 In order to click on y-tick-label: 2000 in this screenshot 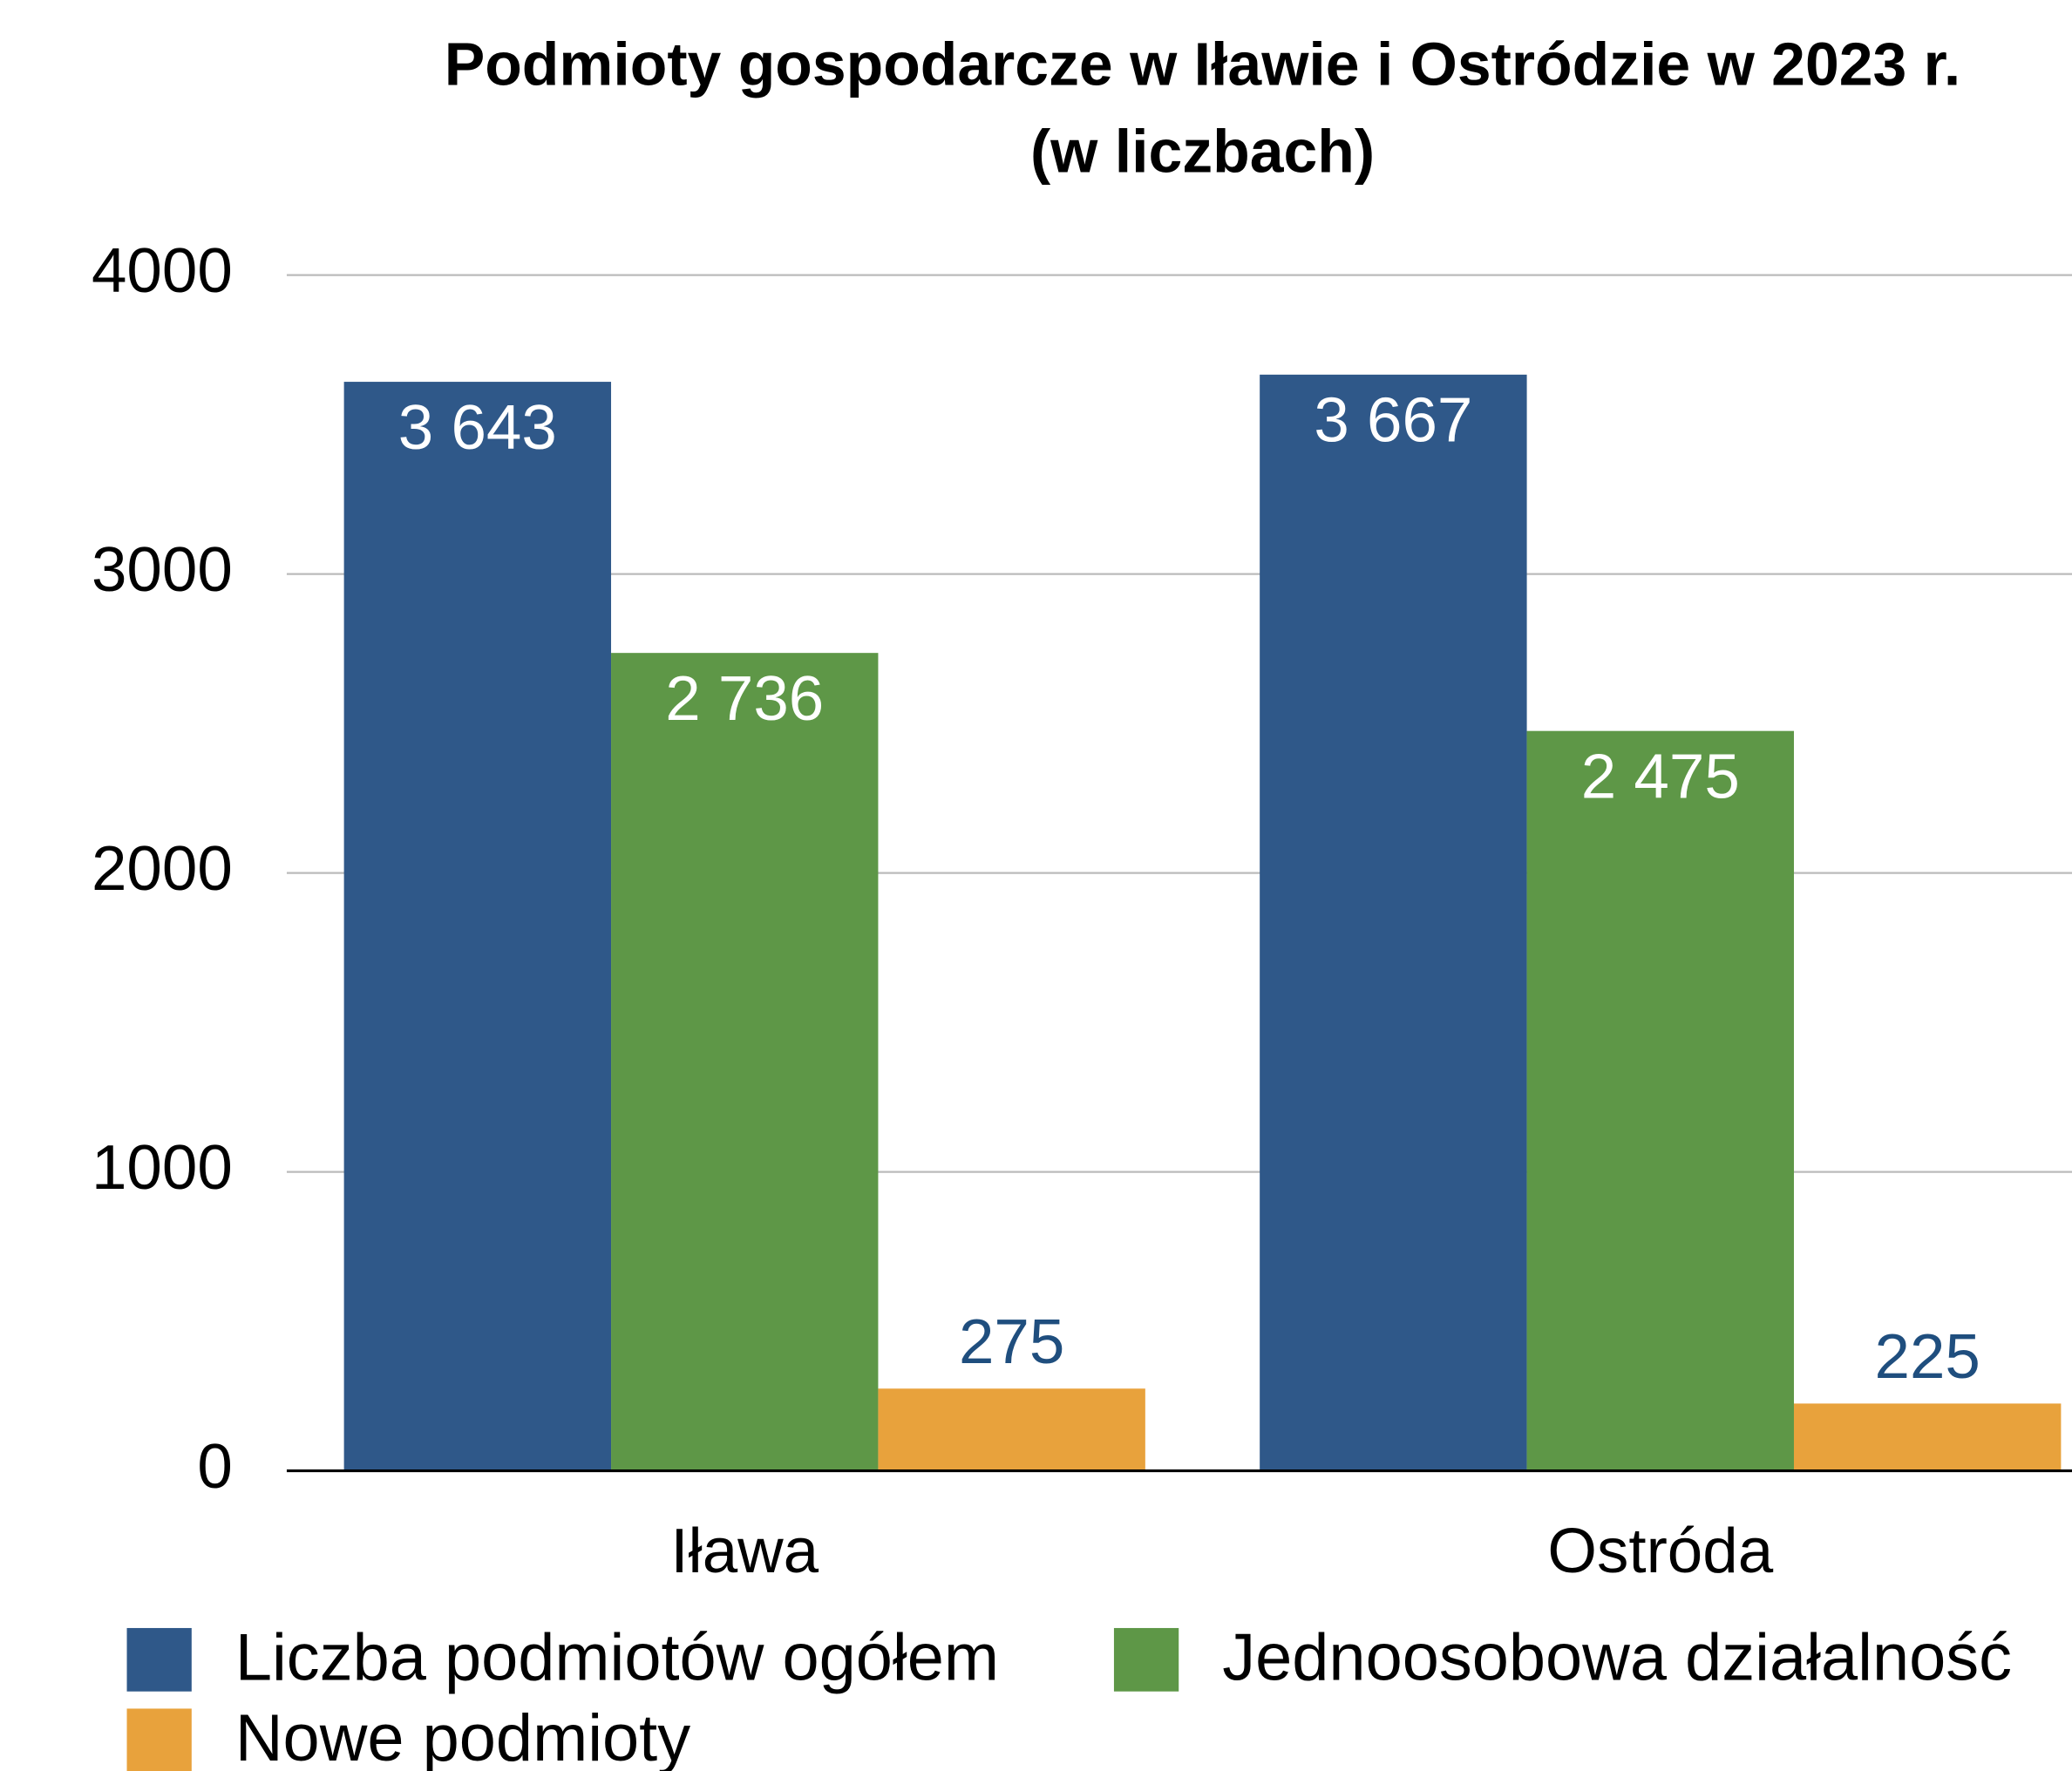, I will do `click(162, 868)`.